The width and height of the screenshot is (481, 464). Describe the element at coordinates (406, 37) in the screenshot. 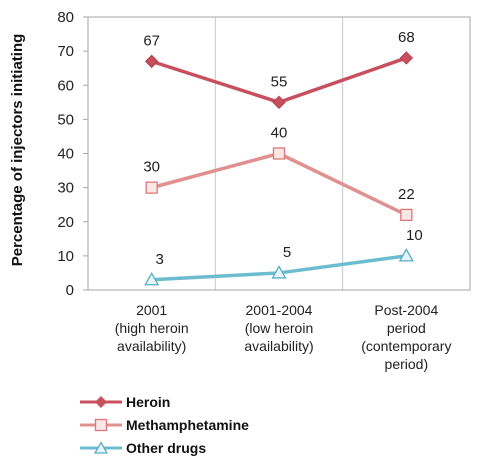

I see `data-label: 68` at that location.